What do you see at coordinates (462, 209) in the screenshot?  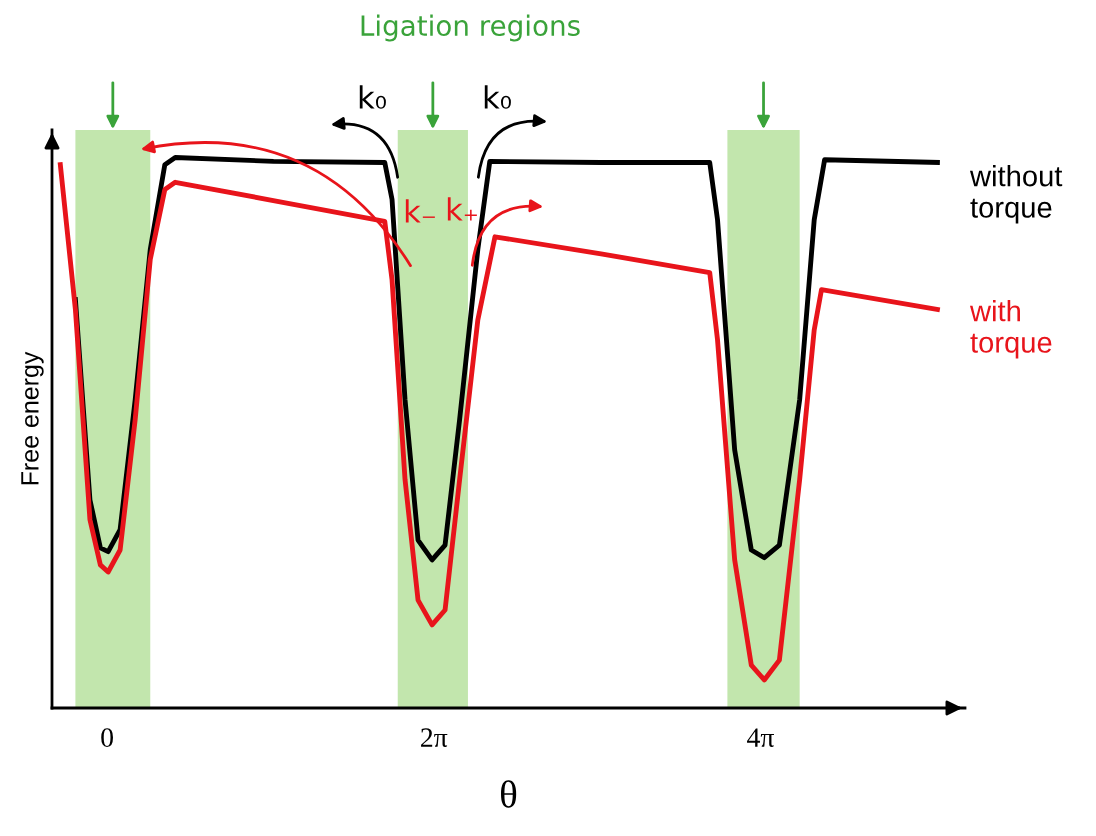 I see `annotation: k₊` at bounding box center [462, 209].